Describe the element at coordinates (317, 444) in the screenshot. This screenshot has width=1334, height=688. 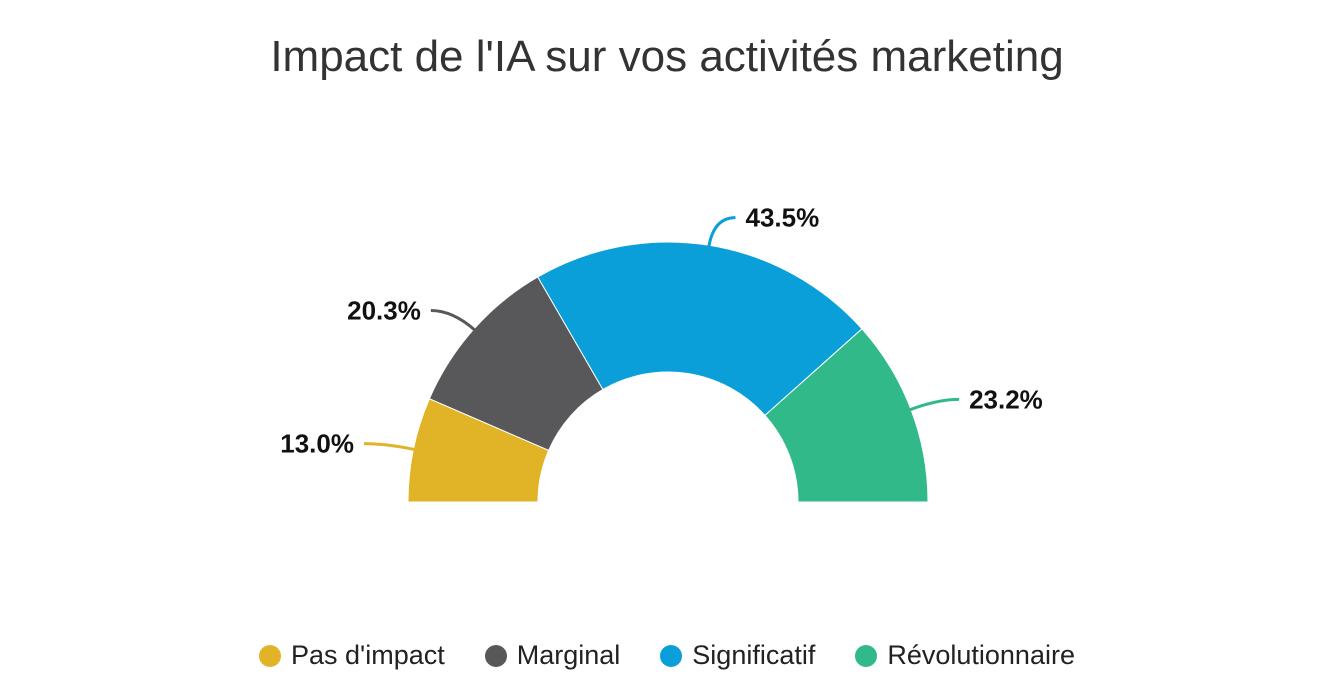
I see `data-label-pas-d-impact: 13.0%` at that location.